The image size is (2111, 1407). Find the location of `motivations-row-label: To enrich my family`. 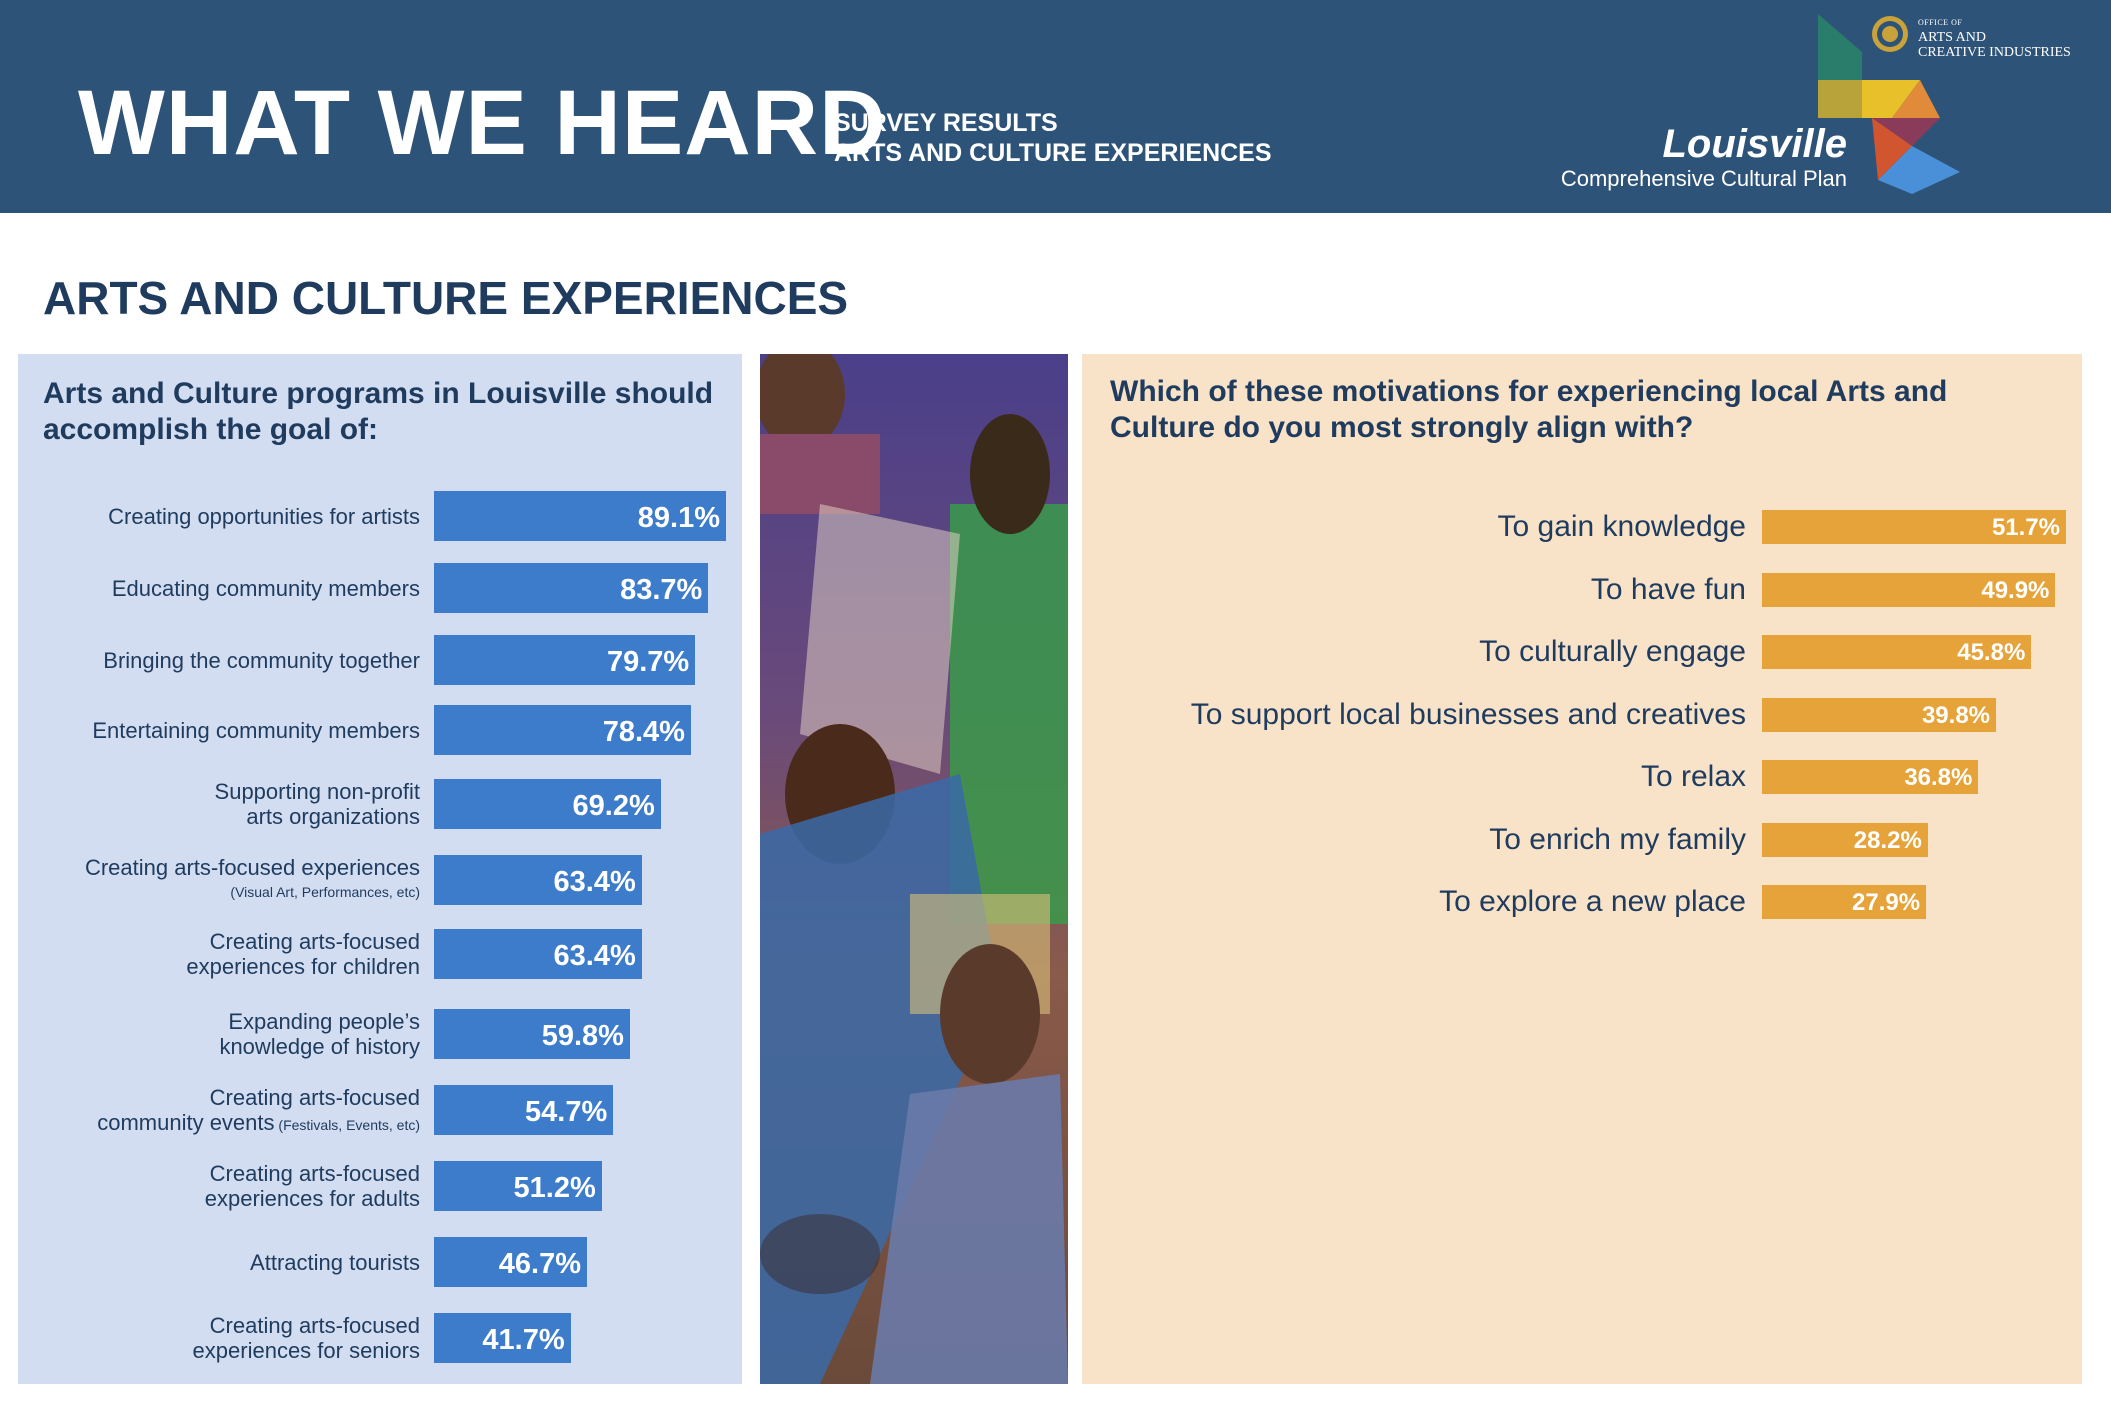

motivations-row-label: To enrich my family is located at coordinates (1617, 839).